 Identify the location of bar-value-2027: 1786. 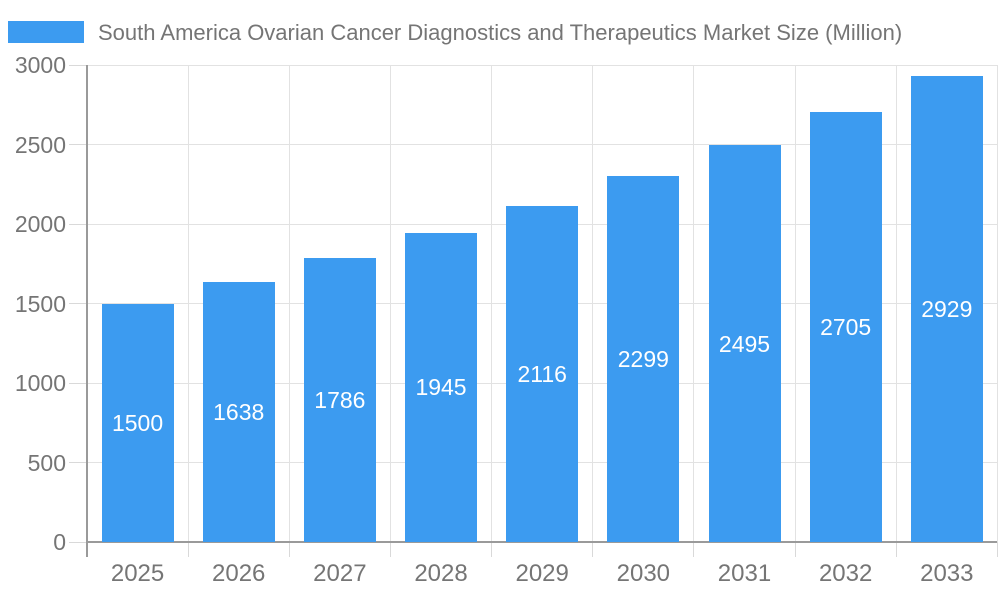
(340, 400).